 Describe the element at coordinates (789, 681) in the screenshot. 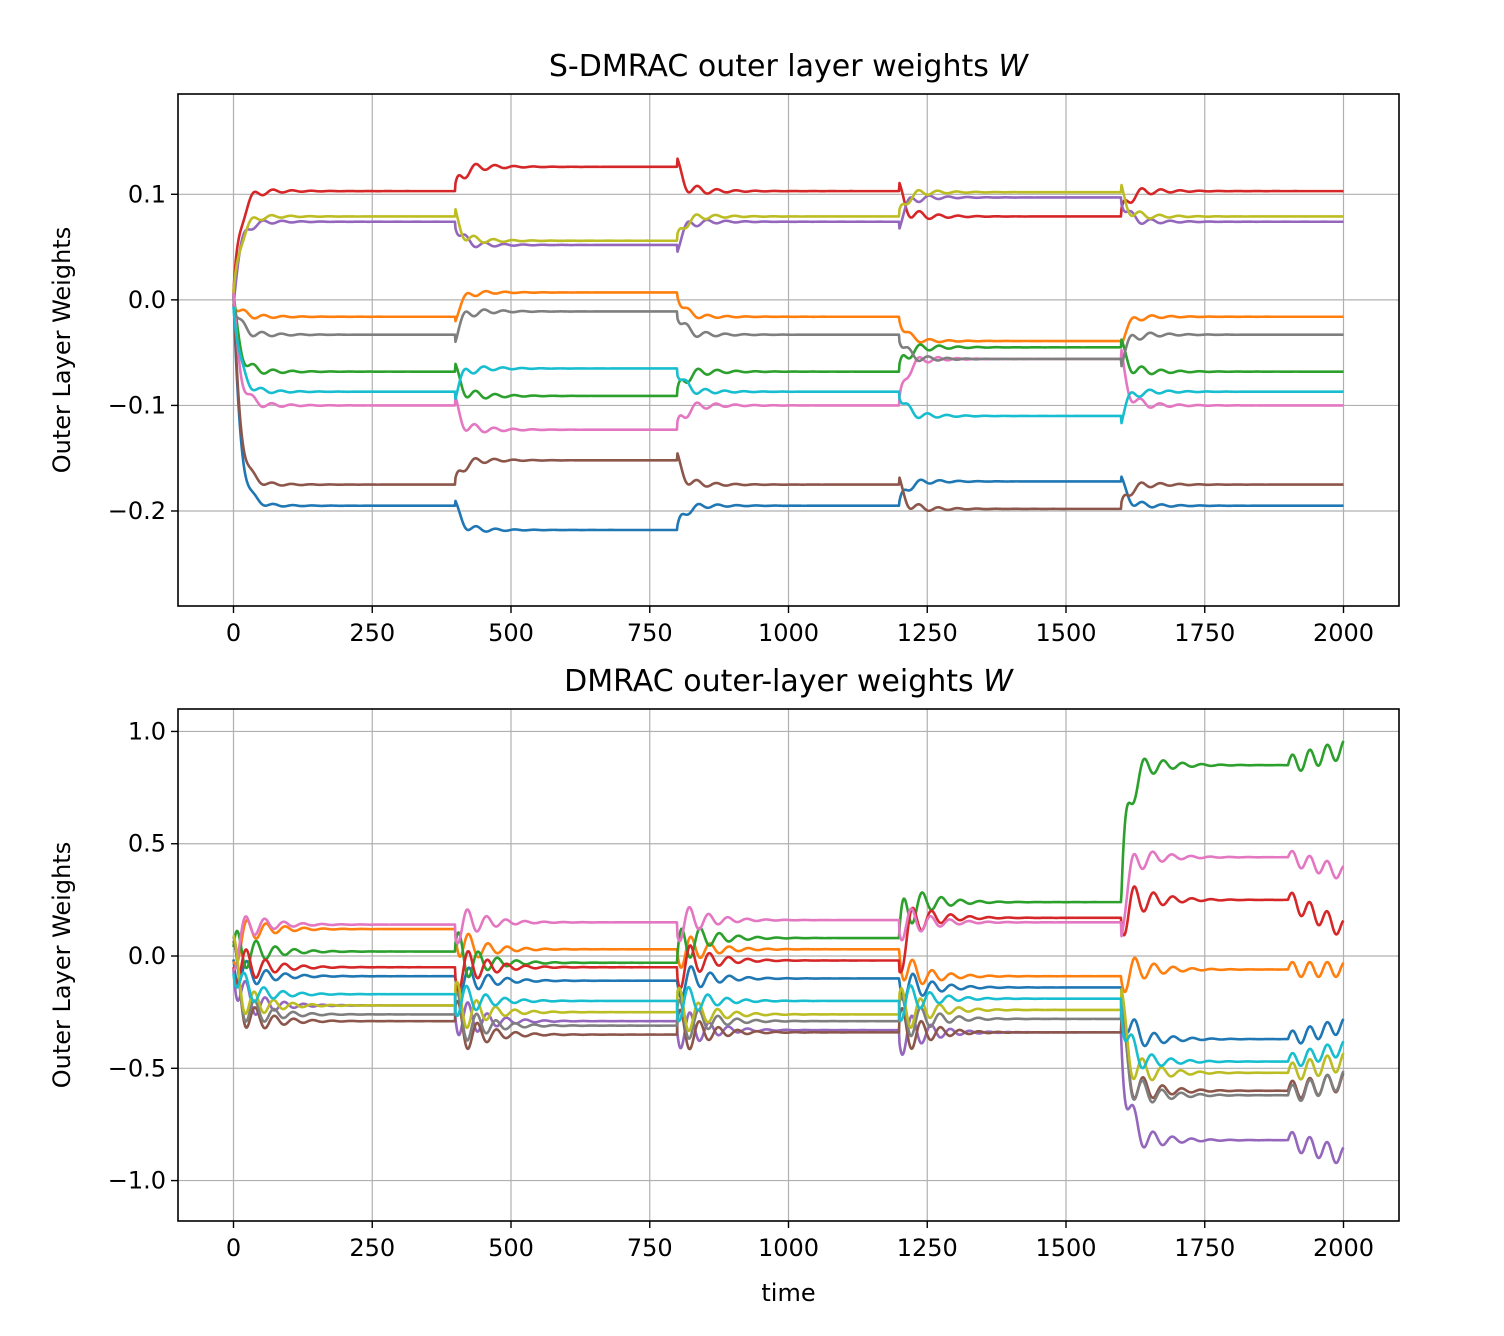

I see `chart-title: DMRAC outer-layer weights W` at that location.